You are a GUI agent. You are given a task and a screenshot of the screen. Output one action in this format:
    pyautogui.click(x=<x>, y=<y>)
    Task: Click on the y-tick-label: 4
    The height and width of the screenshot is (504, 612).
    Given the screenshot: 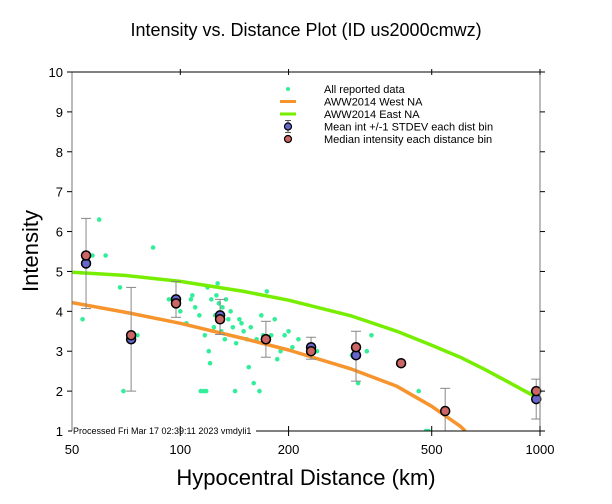 What is the action you would take?
    pyautogui.click(x=59, y=311)
    